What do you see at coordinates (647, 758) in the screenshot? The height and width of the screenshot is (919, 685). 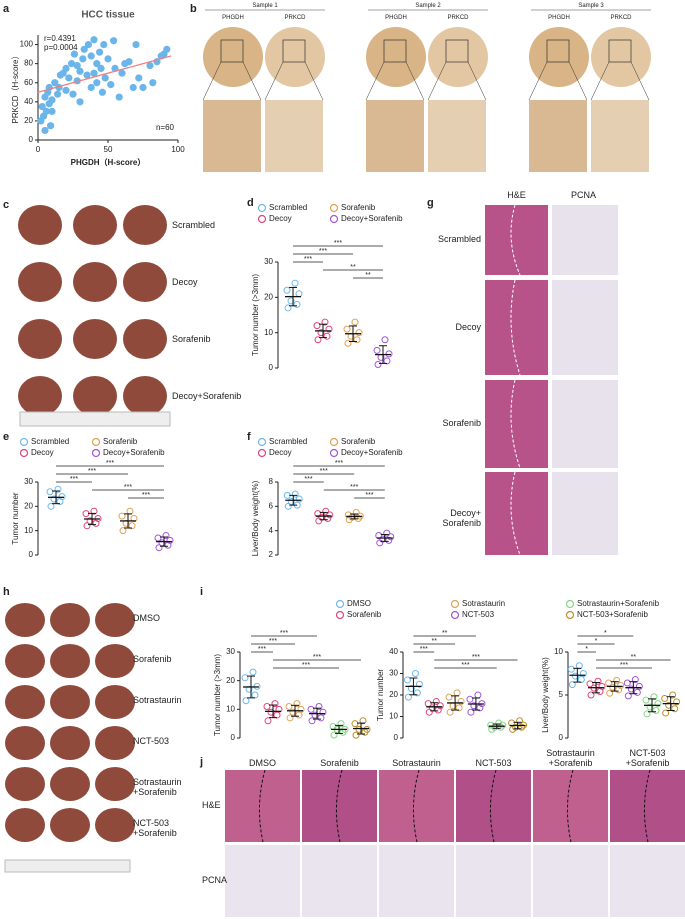 I see `column-label: NCT-503 +Sorafenib` at bounding box center [647, 758].